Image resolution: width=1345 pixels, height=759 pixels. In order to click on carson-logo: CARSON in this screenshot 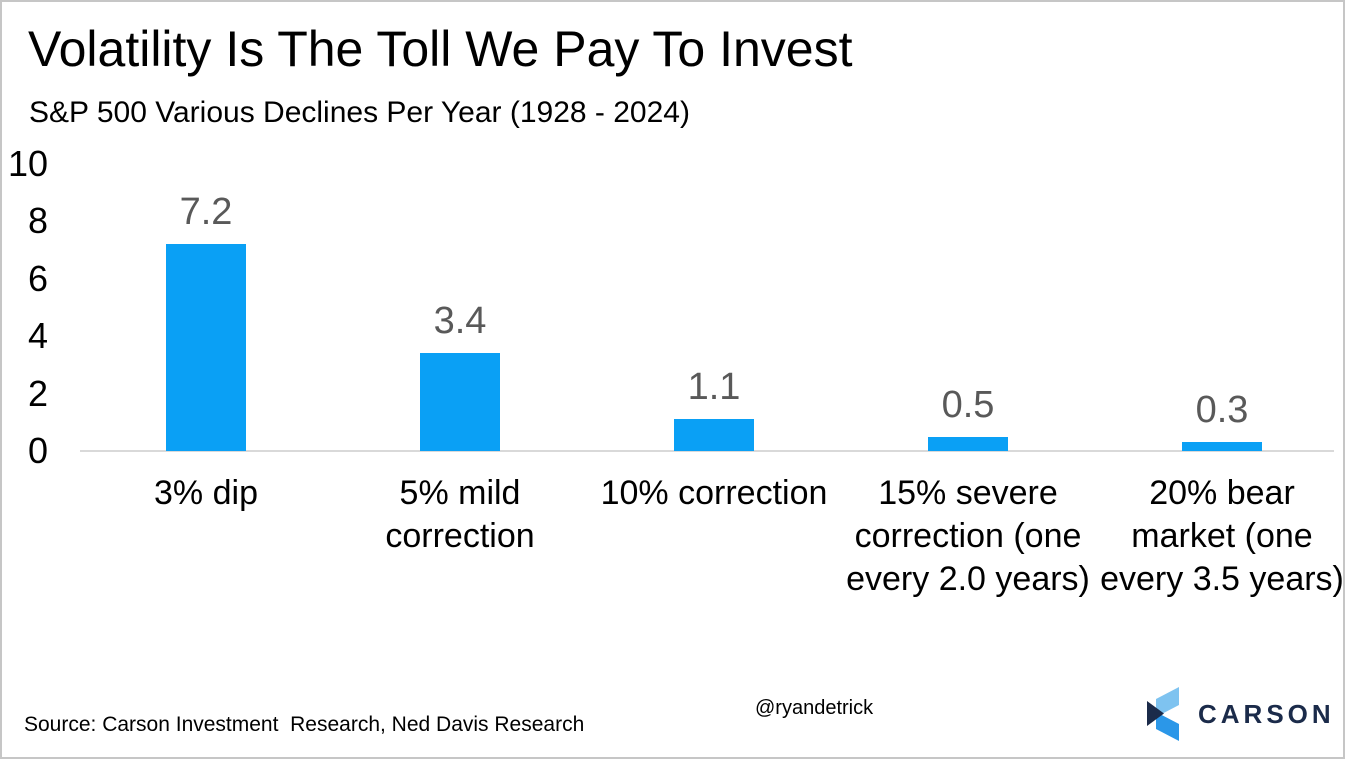, I will do `click(1239, 714)`.